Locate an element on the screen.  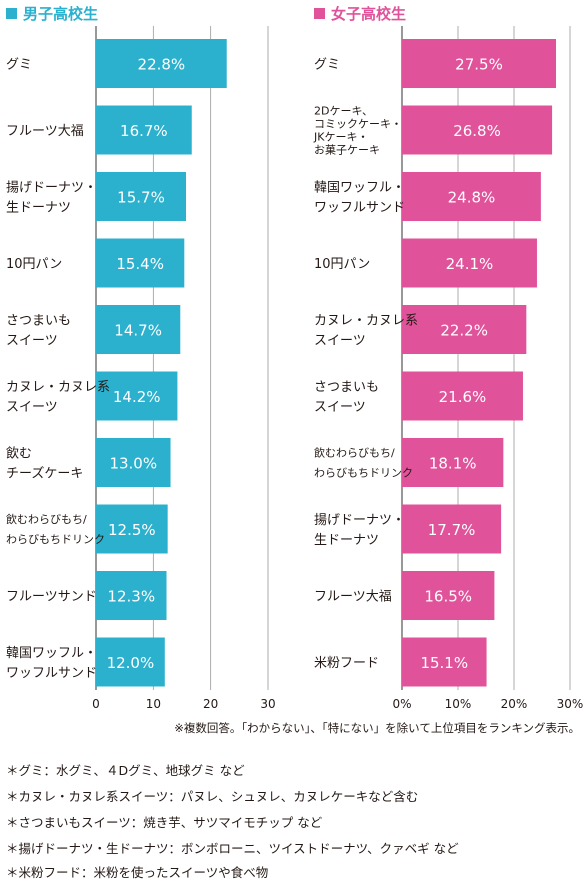
girls-title-text: 女子高校生 is located at coordinates (369, 14).